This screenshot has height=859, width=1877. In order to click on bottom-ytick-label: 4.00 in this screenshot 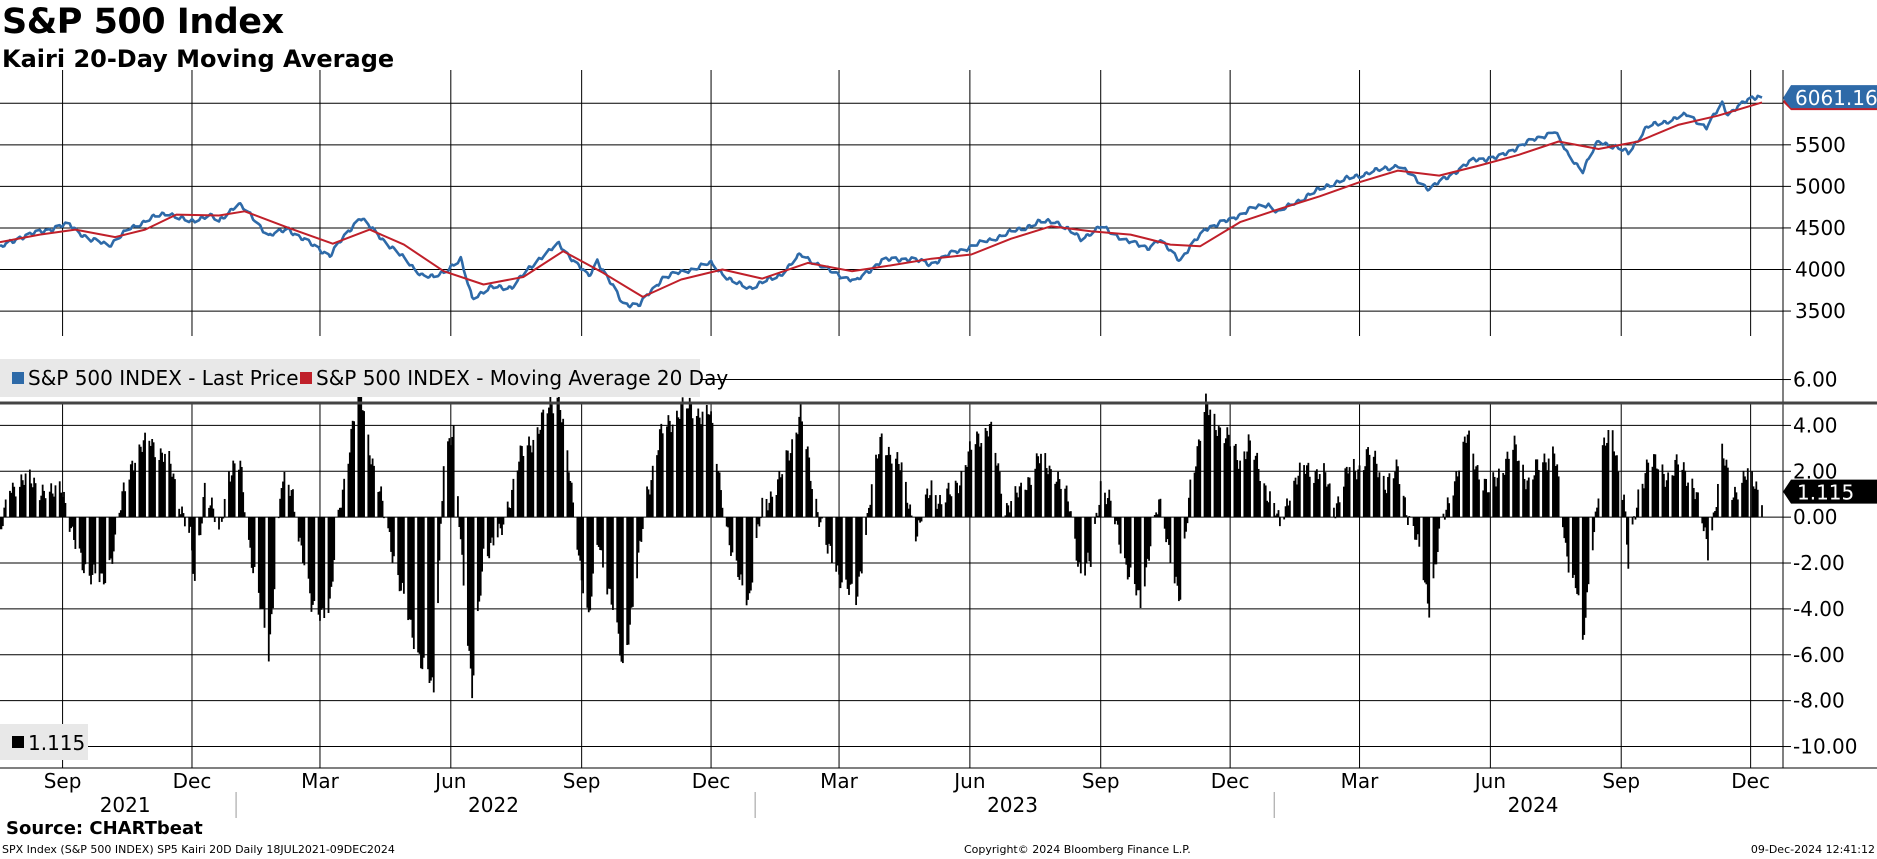, I will do `click(1815, 425)`.